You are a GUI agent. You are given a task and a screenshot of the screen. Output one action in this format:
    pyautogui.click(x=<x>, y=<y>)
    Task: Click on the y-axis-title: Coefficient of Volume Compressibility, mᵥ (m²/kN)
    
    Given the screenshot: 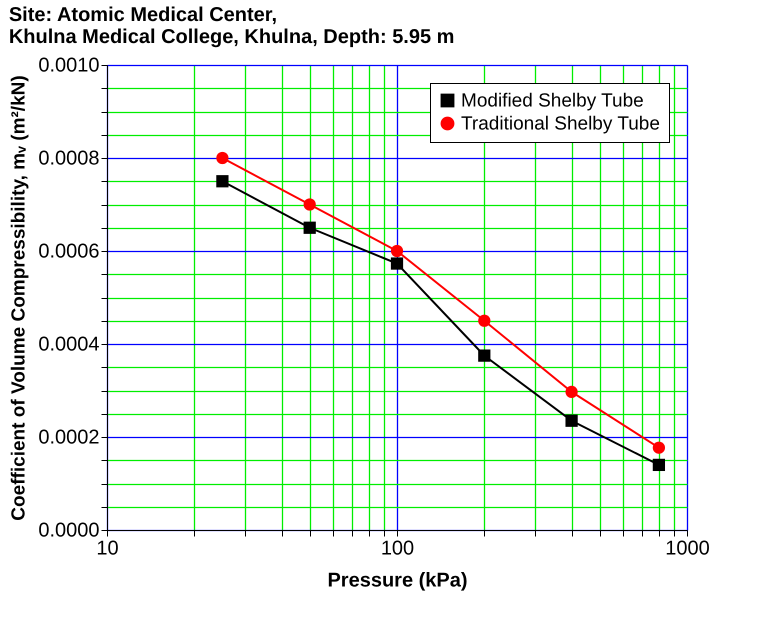 What is the action you would take?
    pyautogui.click(x=19, y=298)
    